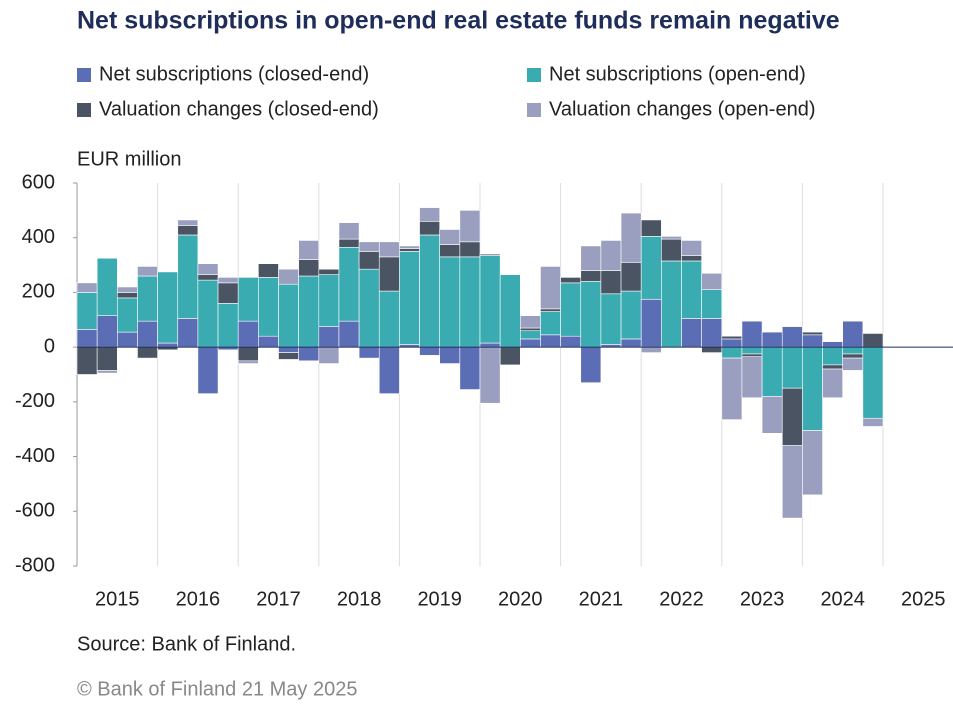 The height and width of the screenshot is (704, 953). I want to click on legend-label: Net subscriptions (closed-end), so click(234, 74).